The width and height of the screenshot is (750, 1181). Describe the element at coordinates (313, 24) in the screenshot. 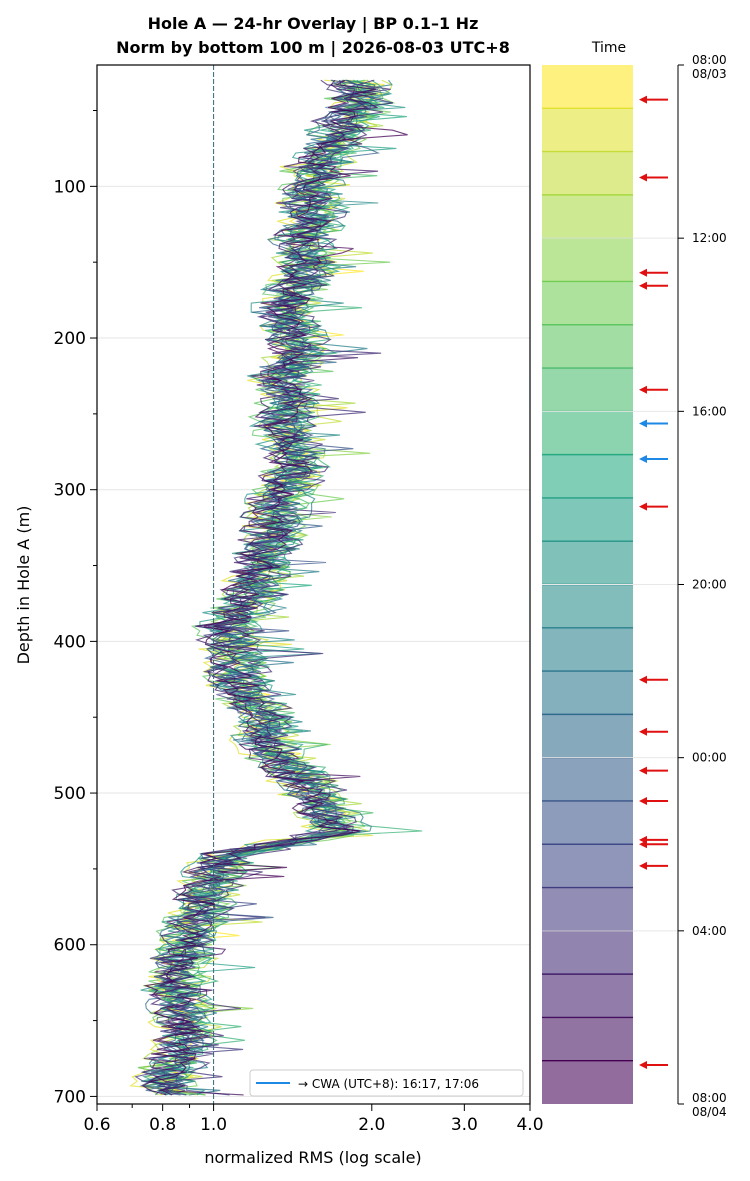

I see `chart-title-line1: Hole A — 24-hr Overlay | BP 0.1–1 Hz` at that location.